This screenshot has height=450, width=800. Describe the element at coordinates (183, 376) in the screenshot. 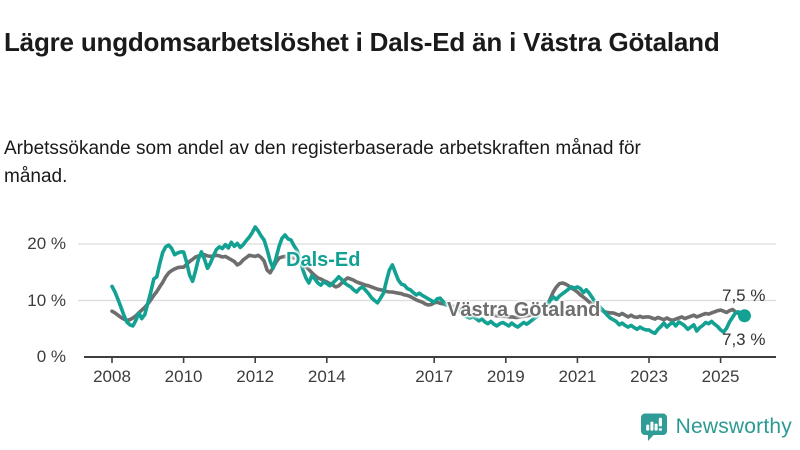

I see `x-tick-2010: 2010` at that location.